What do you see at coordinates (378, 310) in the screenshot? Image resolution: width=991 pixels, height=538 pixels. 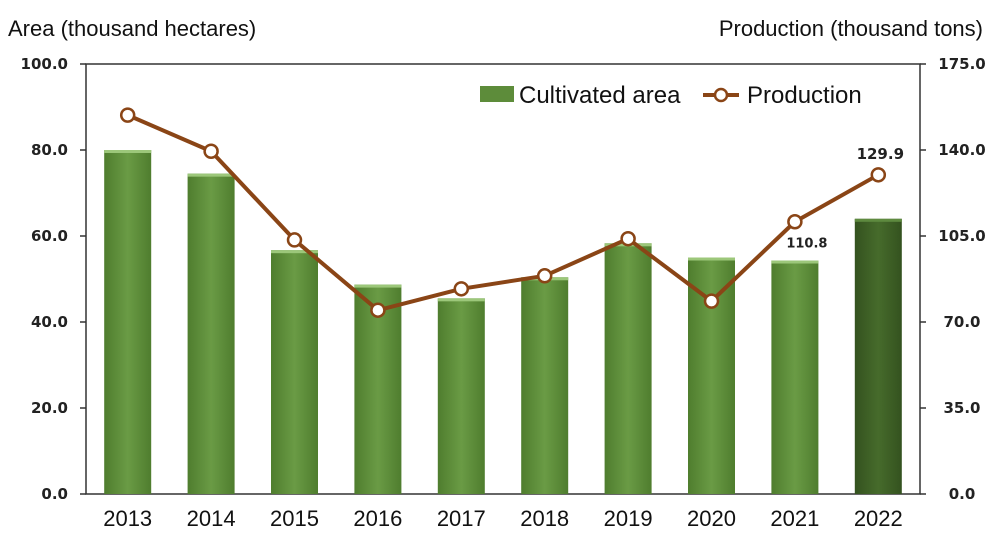 I see `production-point-2016` at bounding box center [378, 310].